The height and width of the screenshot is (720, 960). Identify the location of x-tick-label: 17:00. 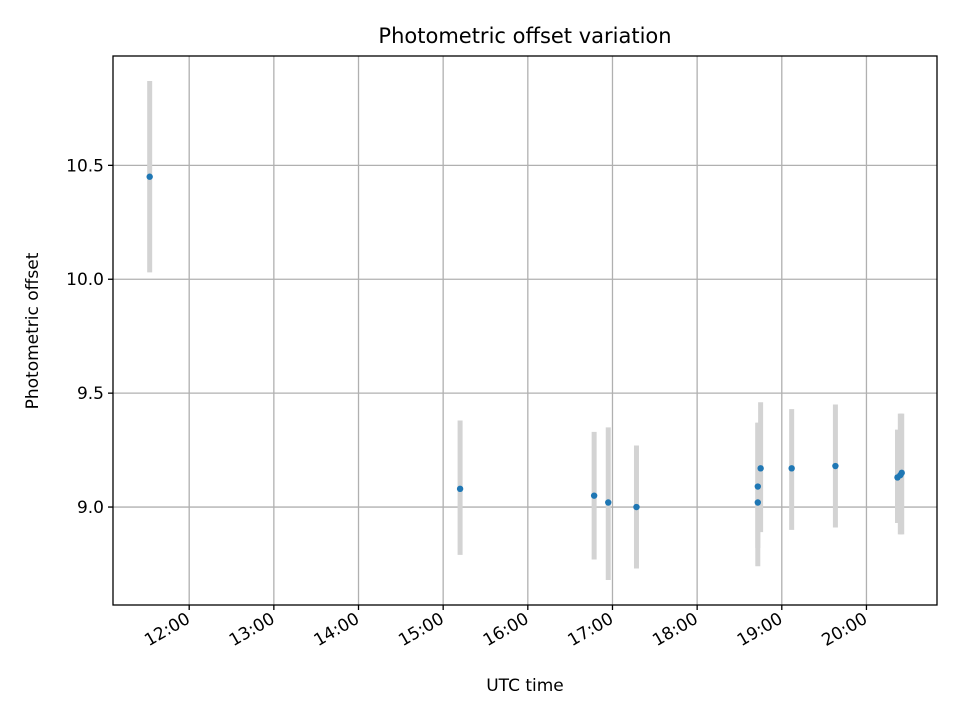
(591, 630).